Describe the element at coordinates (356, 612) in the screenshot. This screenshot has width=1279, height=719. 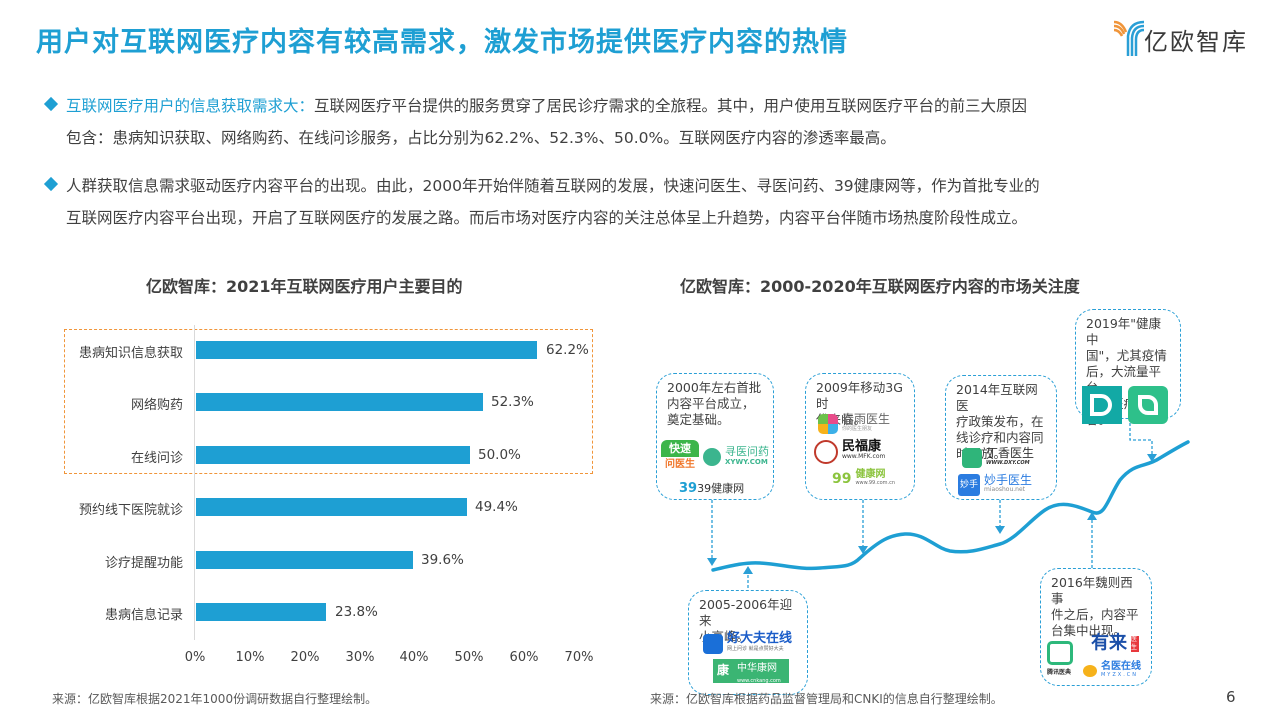
I see `value-label: 23.8%` at that location.